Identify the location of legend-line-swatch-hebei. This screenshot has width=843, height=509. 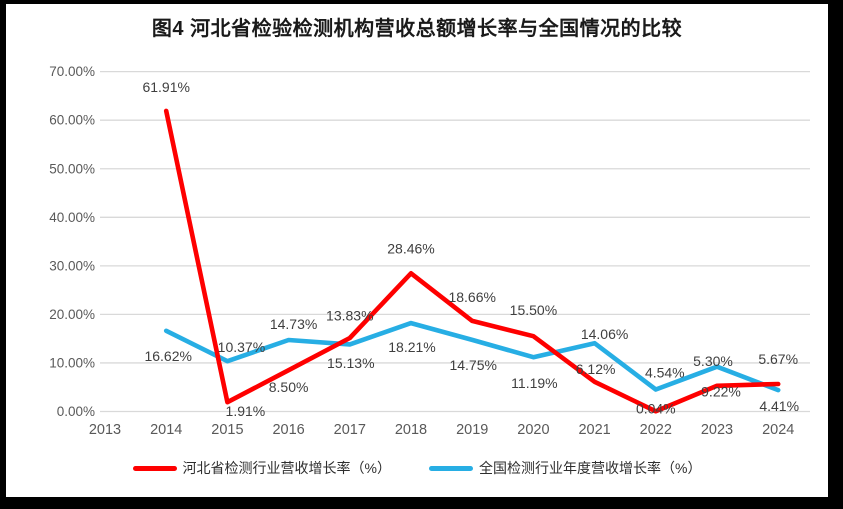
(154, 468).